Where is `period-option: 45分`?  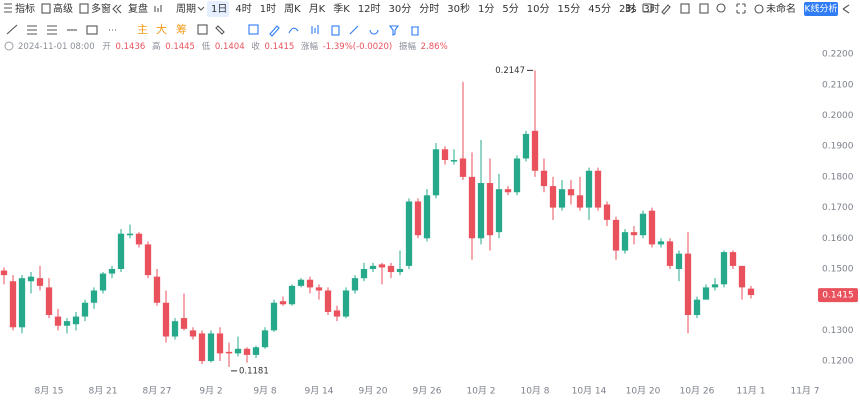
period-option: 45分 is located at coordinates (599, 9).